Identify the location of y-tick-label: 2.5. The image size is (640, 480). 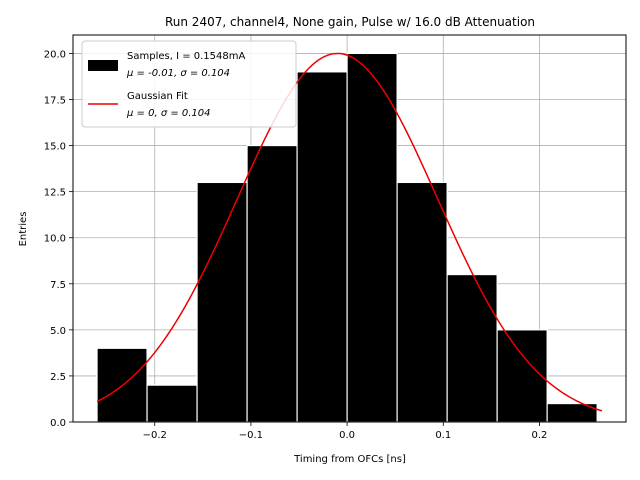
(58, 377).